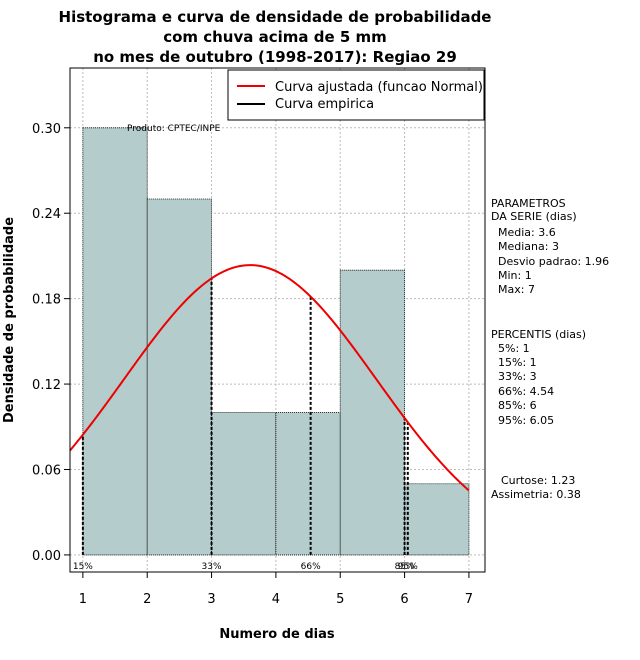 The image size is (640, 660). Describe the element at coordinates (324, 104) in the screenshot. I see `legend-empirical-label: Curva empirica` at that location.